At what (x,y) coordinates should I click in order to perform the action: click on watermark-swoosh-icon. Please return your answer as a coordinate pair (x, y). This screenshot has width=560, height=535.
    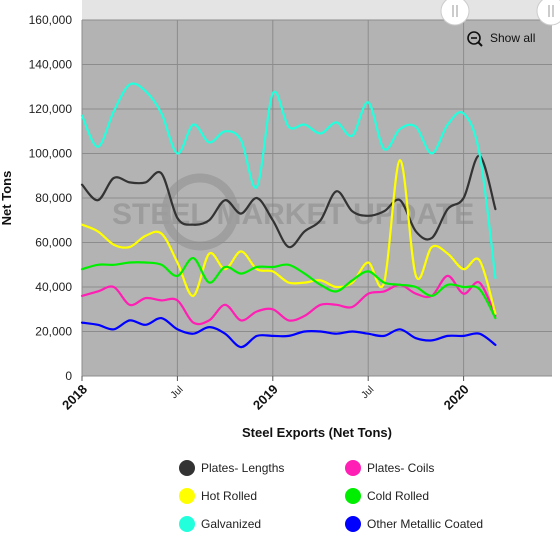
    Looking at the image, I should click on (200, 212).